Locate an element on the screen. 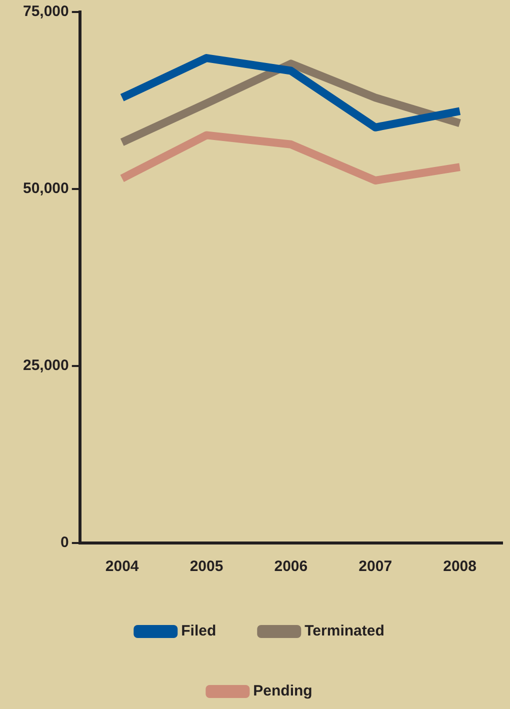  legend-label: Pending is located at coordinates (282, 691).